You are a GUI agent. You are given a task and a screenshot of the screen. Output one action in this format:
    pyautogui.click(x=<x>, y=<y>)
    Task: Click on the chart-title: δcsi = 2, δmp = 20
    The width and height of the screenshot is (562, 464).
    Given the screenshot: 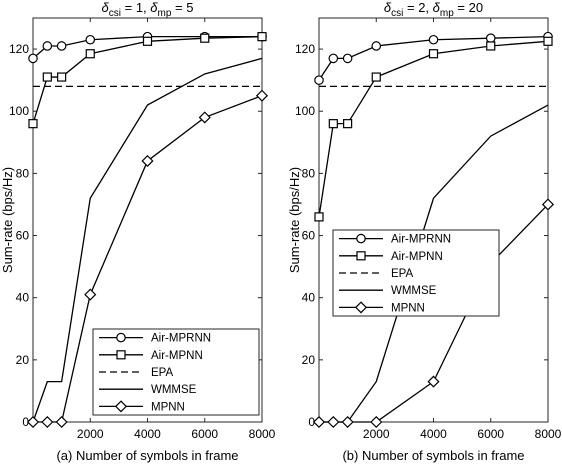 What is the action you would take?
    pyautogui.click(x=433, y=9)
    